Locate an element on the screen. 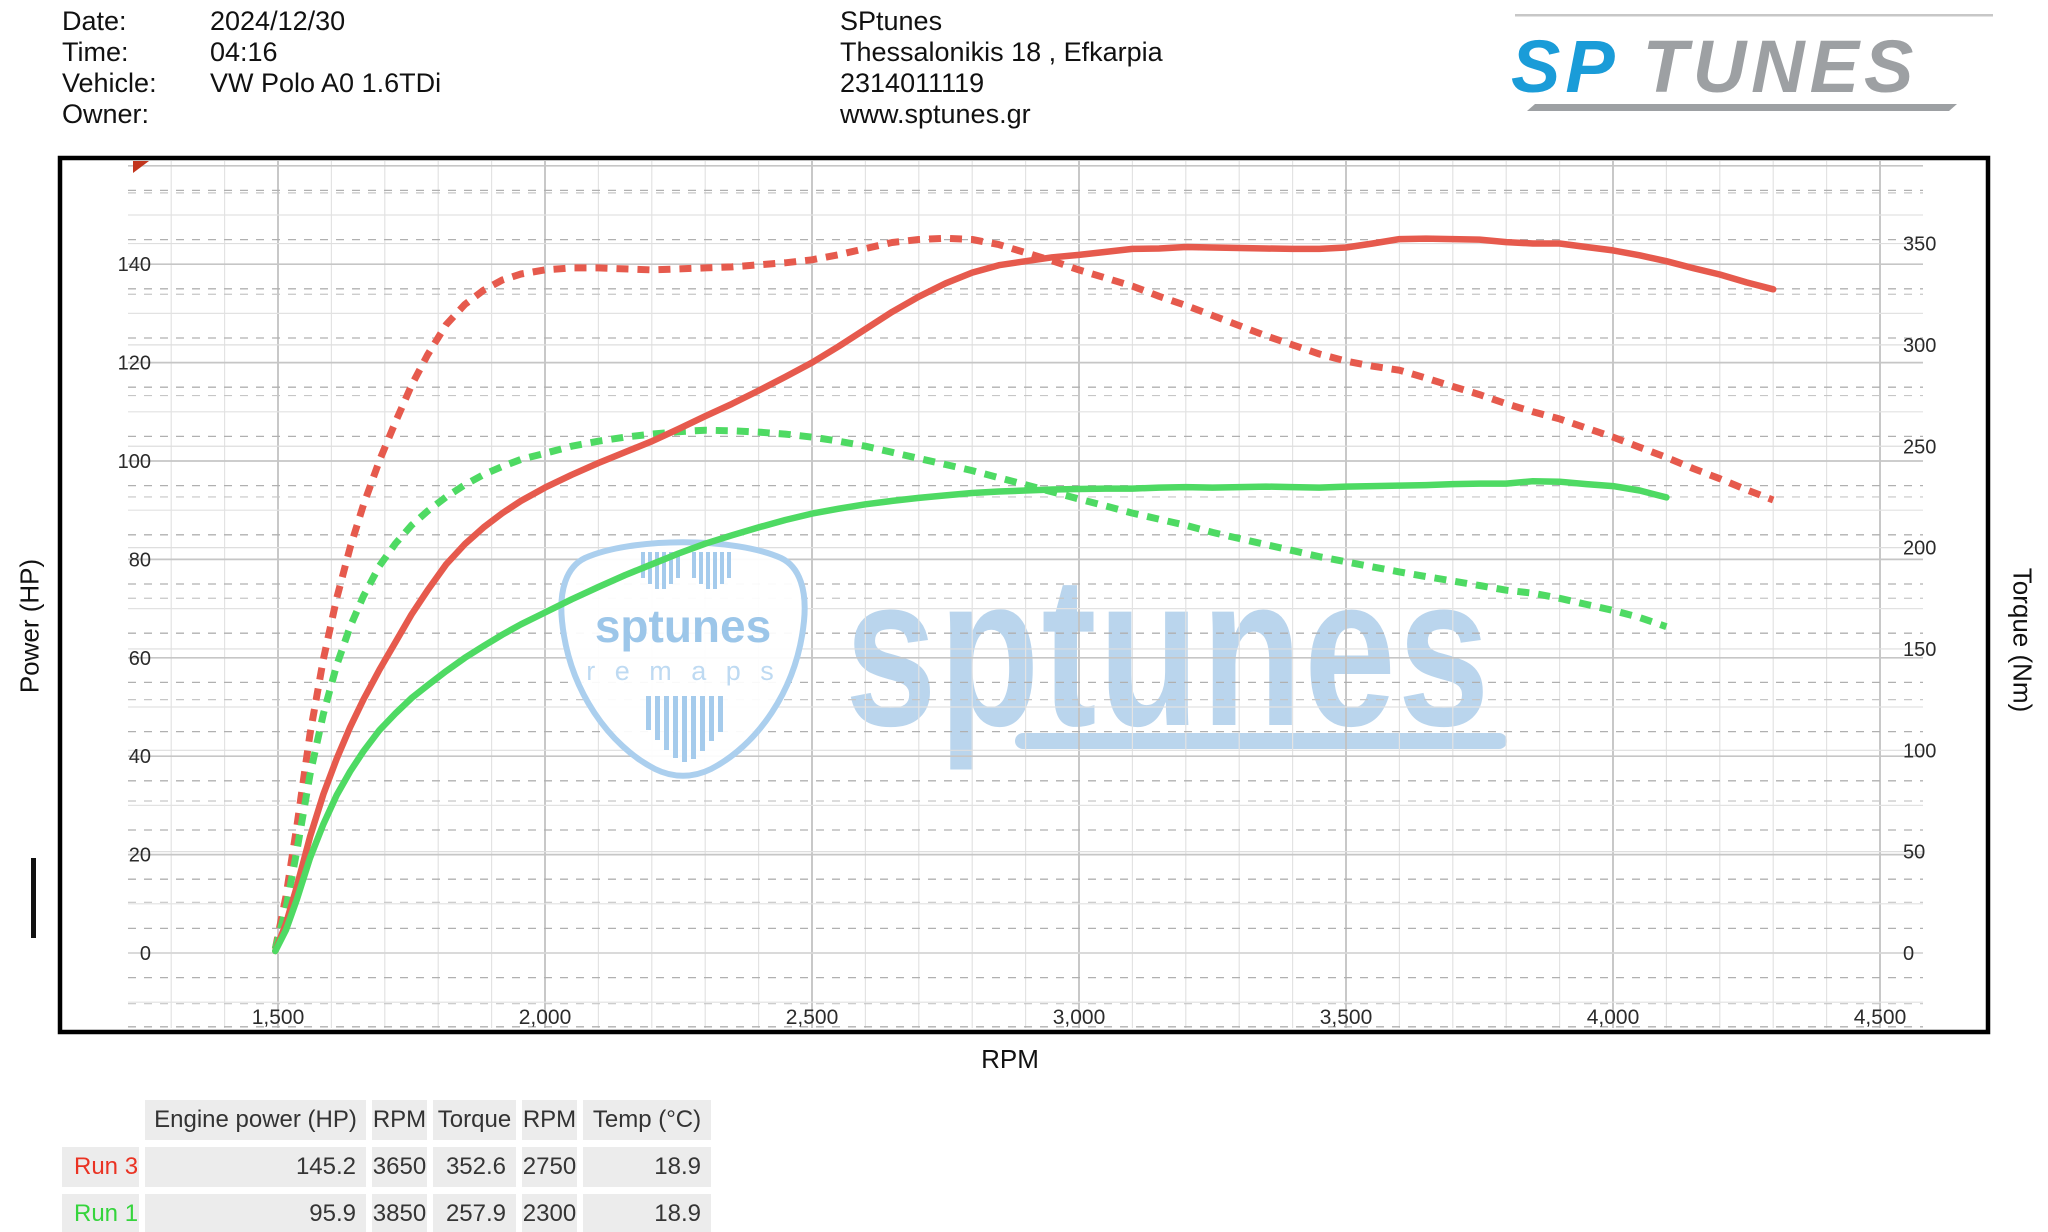 The image size is (2048, 1232). nm-tick-label: 0 is located at coordinates (1908, 954).